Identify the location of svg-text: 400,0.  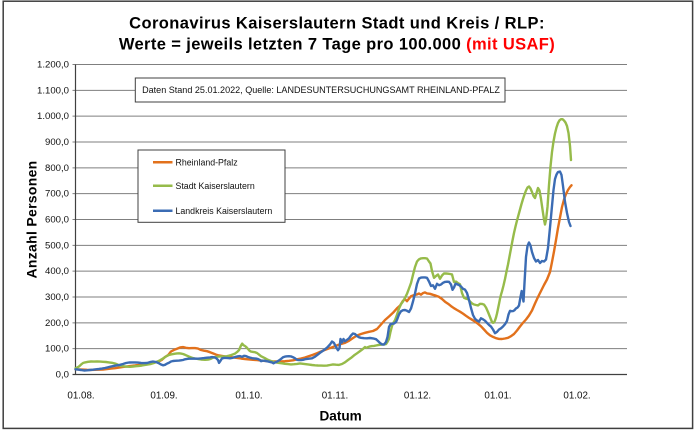
(57, 271).